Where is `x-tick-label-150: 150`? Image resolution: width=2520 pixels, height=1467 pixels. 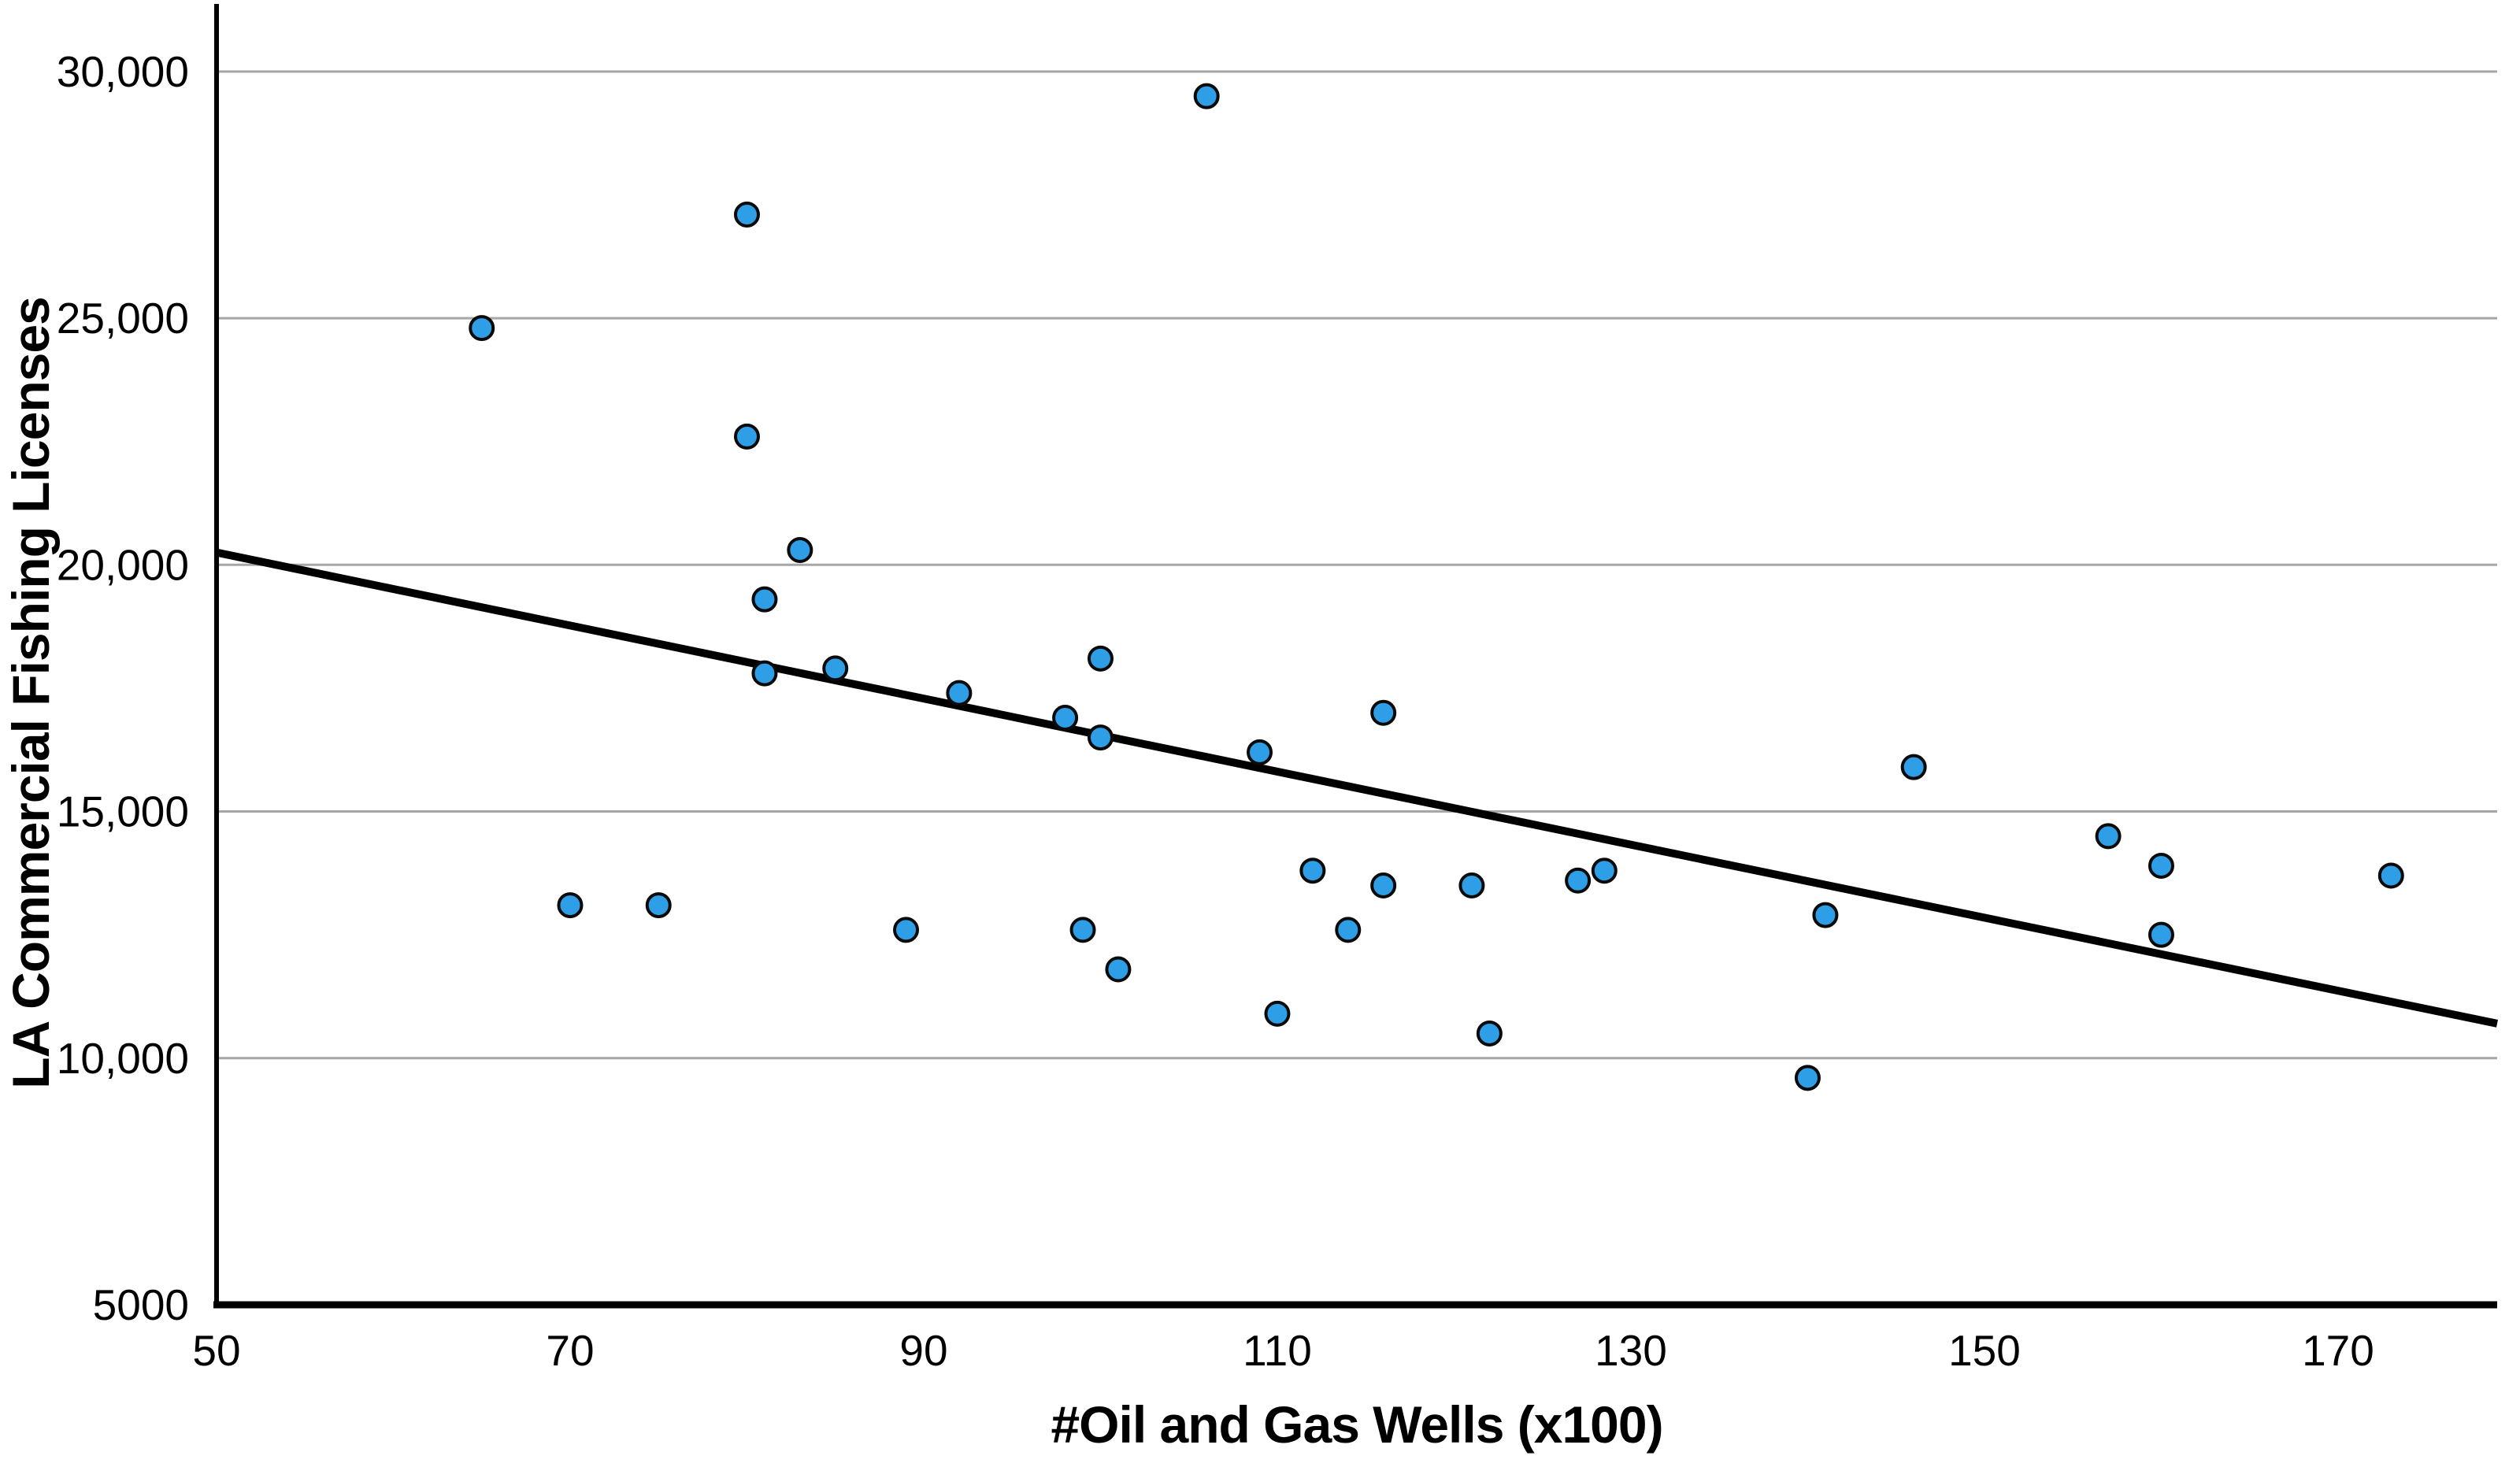
x-tick-label-150: 150 is located at coordinates (1984, 1351).